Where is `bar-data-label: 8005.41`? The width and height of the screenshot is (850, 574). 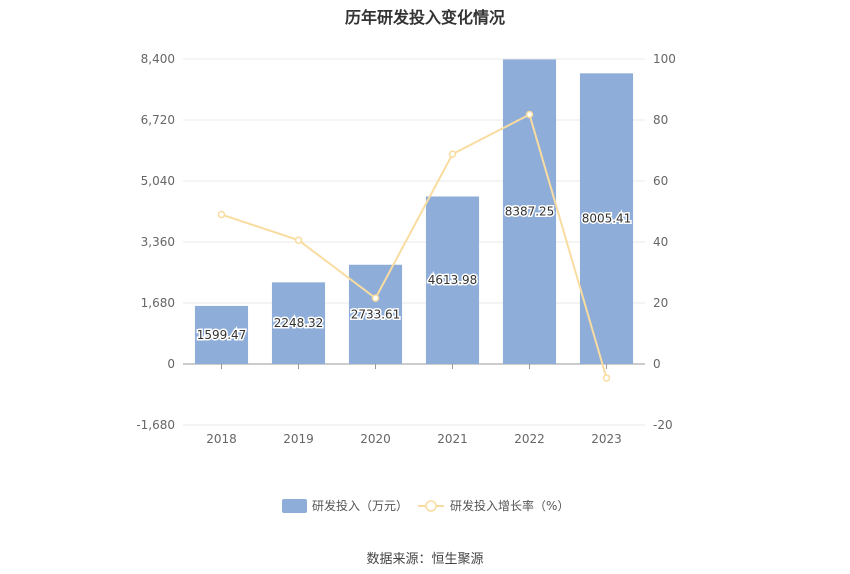
bar-data-label: 8005.41 is located at coordinates (607, 219).